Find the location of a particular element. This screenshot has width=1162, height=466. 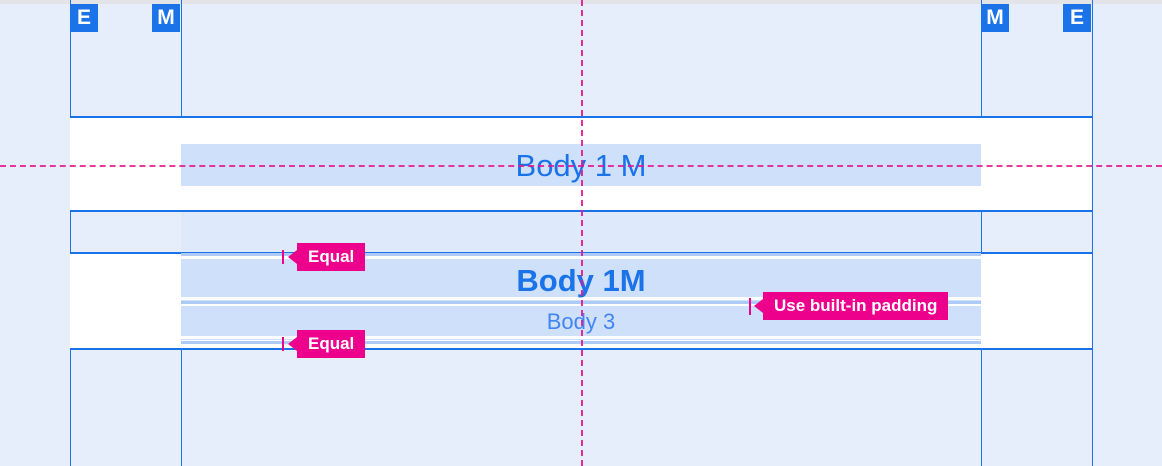

annotation-equal-bottom-label: Equal is located at coordinates (331, 343).